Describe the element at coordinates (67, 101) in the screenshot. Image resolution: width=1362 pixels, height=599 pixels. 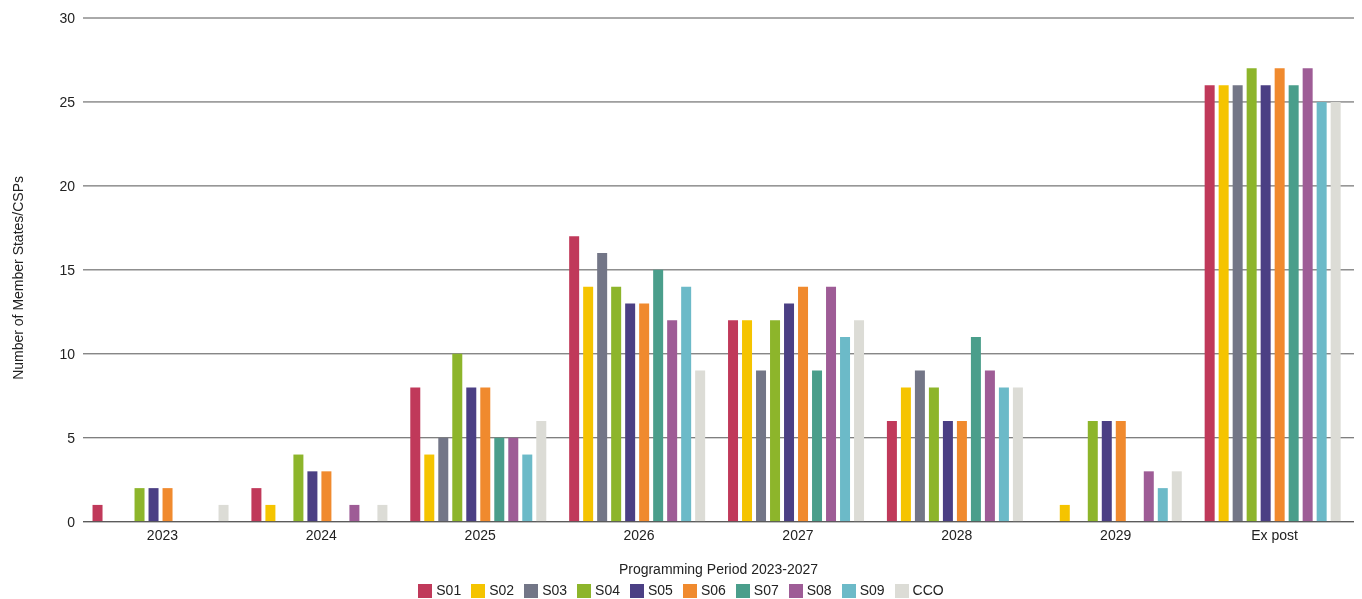
I see `y-tick-label: 25` at that location.